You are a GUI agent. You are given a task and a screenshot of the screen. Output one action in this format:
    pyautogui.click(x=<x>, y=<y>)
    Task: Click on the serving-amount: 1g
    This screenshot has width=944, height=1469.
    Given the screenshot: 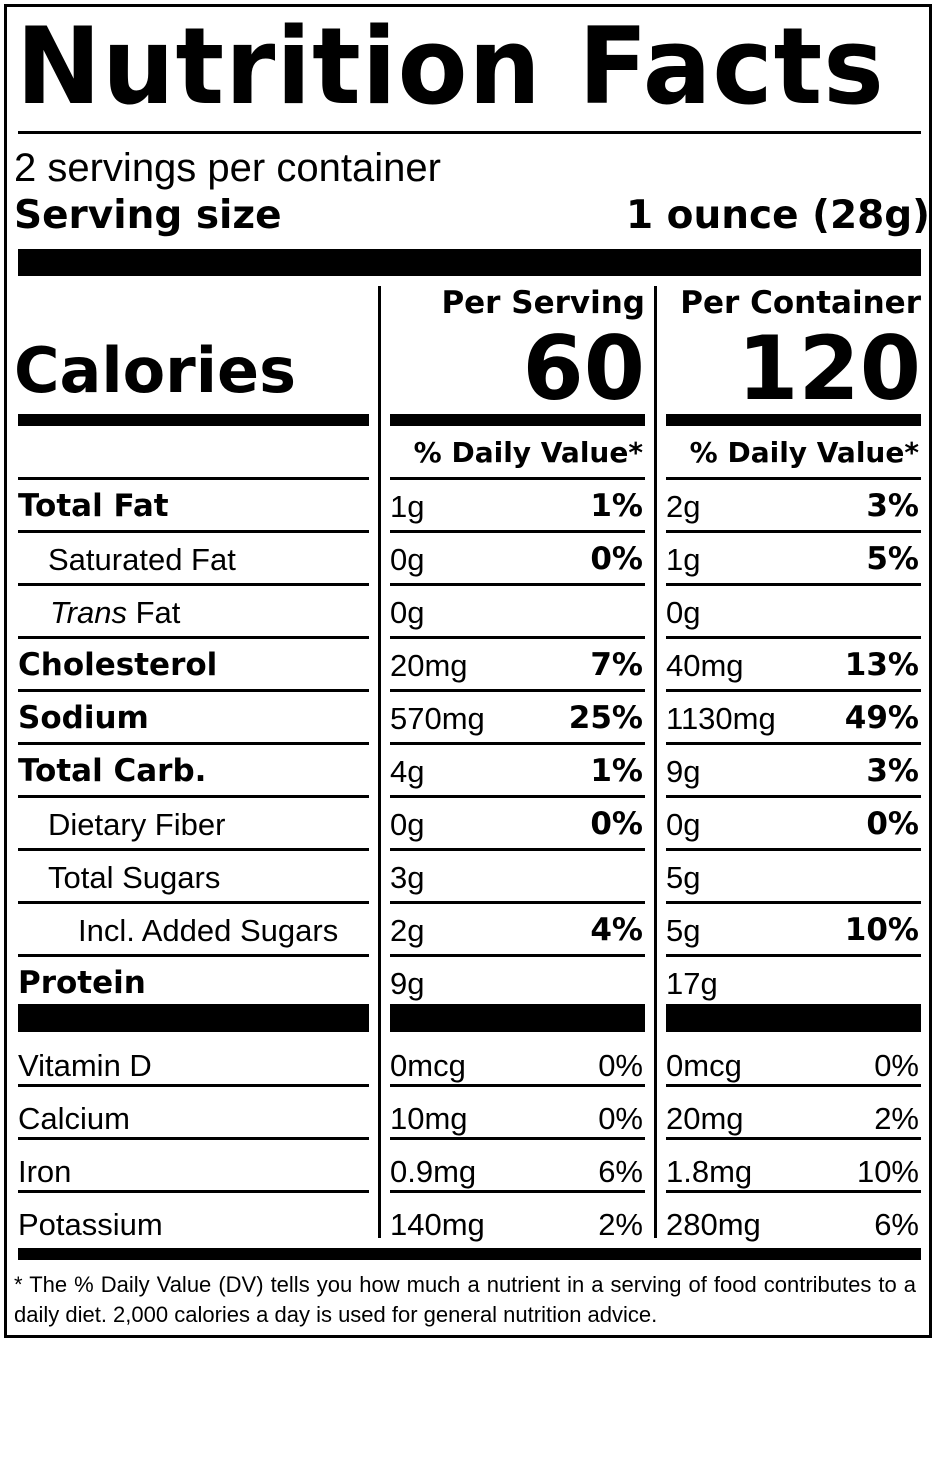 What is the action you would take?
    pyautogui.click(x=407, y=506)
    